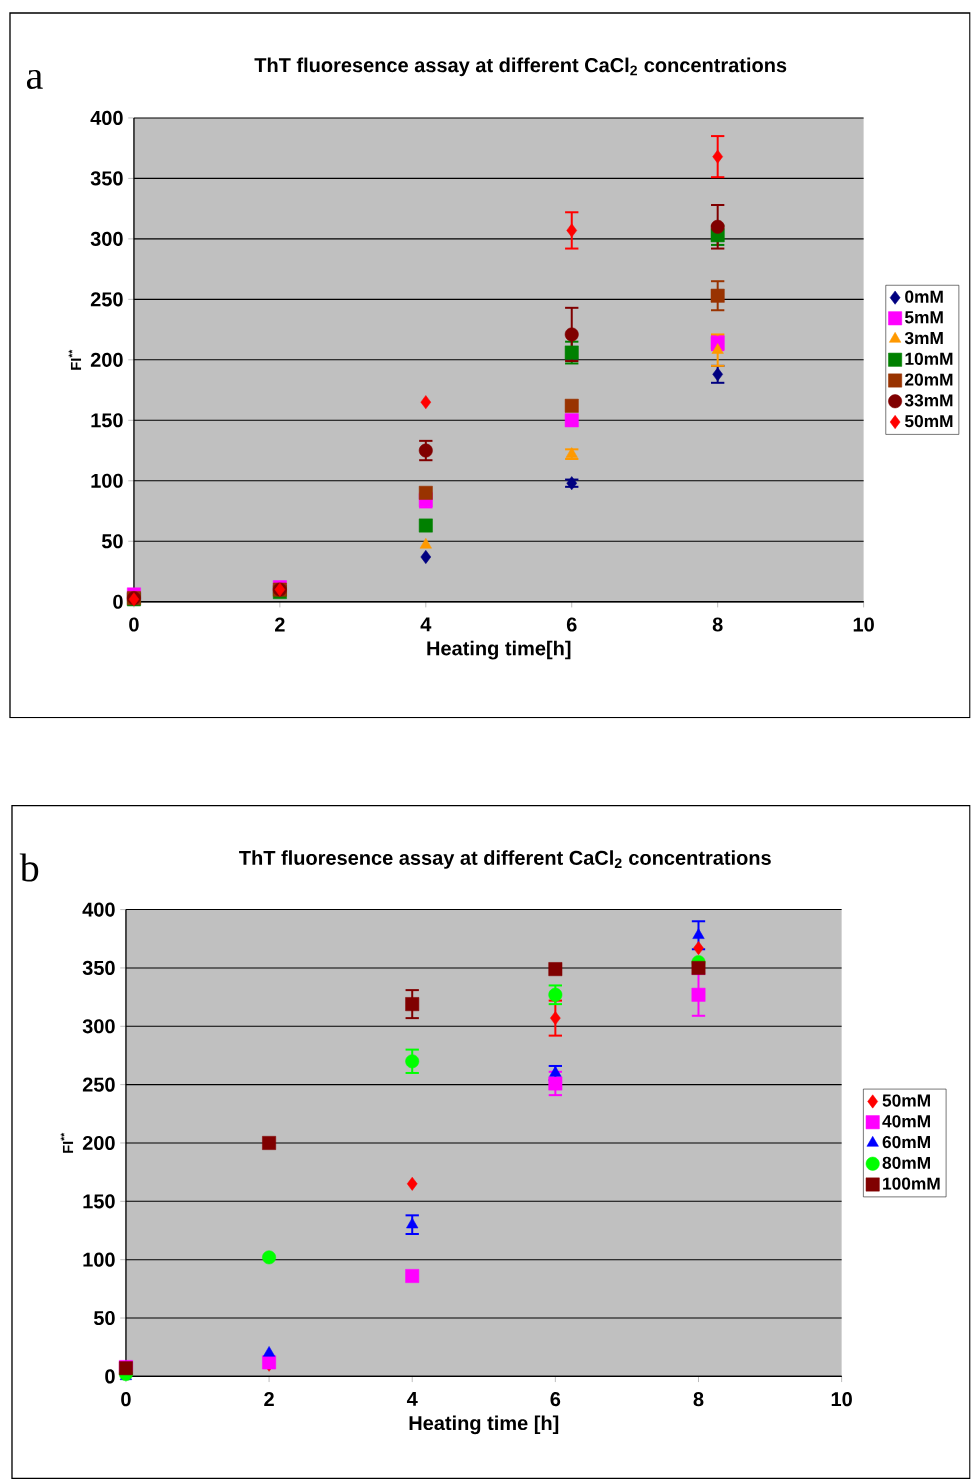 Image resolution: width=971 pixels, height=1479 pixels. What do you see at coordinates (906, 1162) in the screenshot?
I see `legend-label: 80mM` at bounding box center [906, 1162].